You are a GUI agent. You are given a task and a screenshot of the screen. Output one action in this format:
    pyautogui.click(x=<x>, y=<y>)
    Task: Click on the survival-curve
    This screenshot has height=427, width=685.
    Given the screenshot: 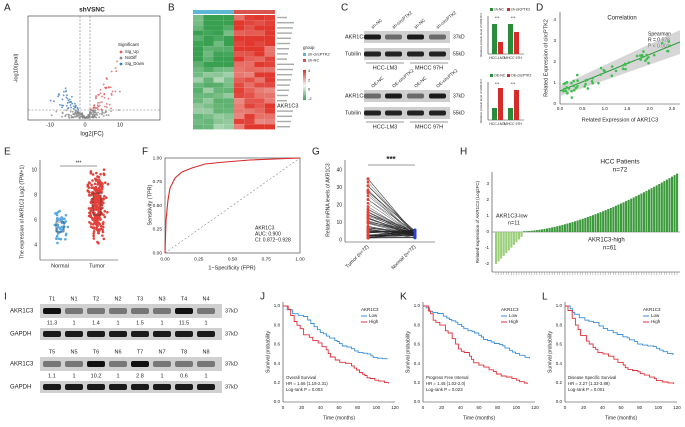 What is the action you would take?
    pyautogui.click(x=475, y=344)
    